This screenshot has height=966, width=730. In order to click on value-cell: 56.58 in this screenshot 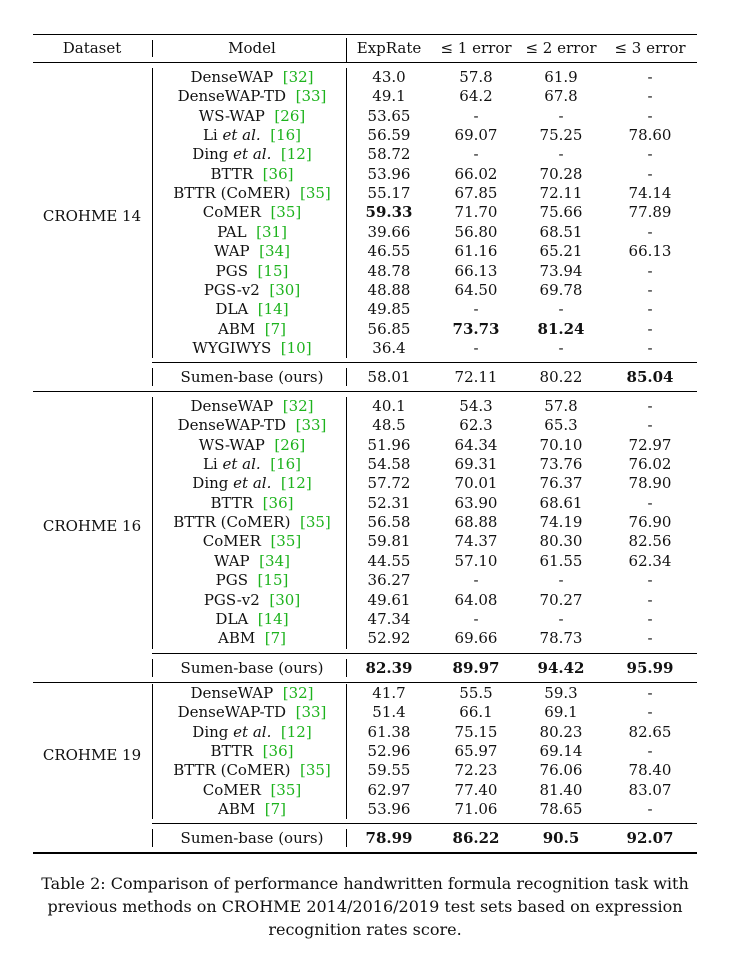, I will do `click(389, 522)`.